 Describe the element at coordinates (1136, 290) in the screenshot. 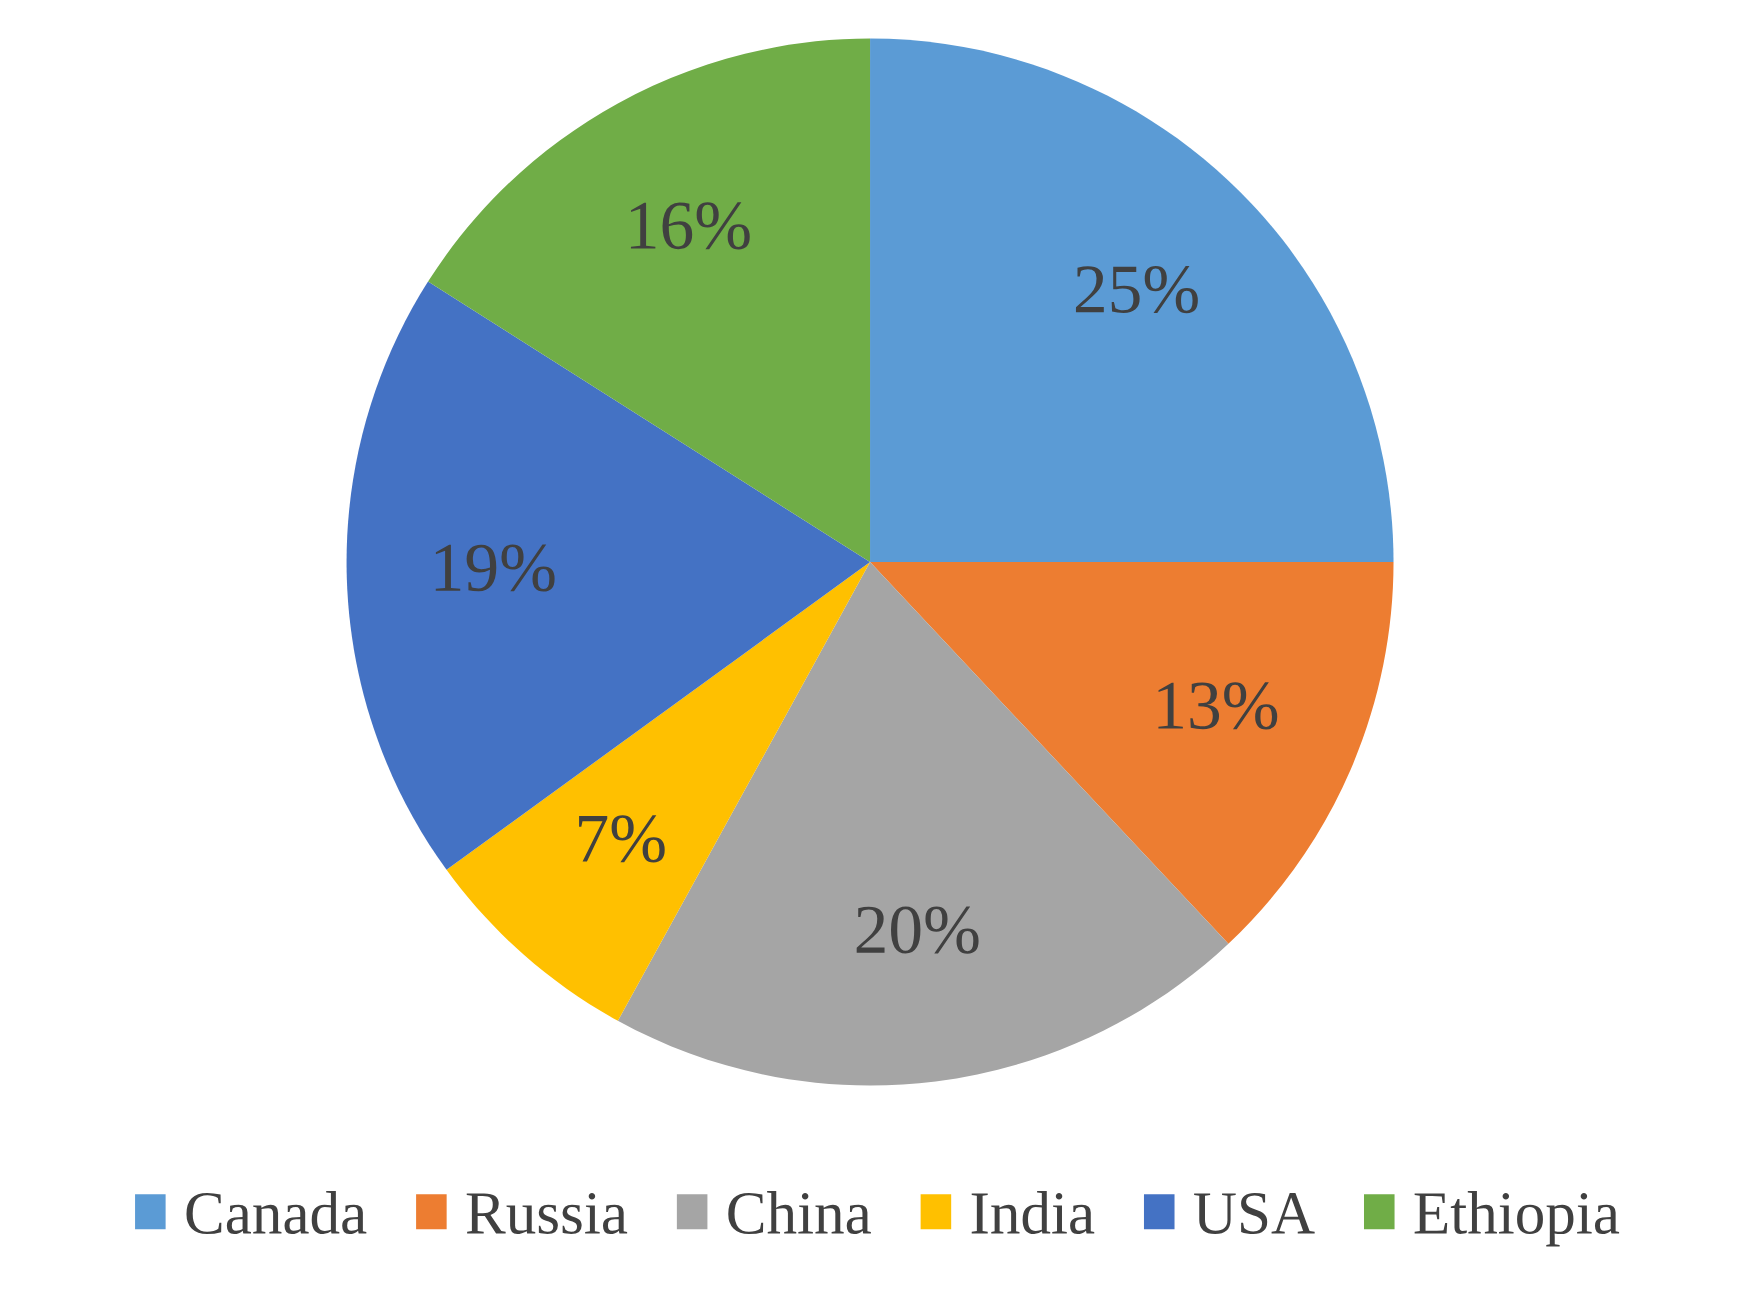

I see `data-label: 25%` at that location.